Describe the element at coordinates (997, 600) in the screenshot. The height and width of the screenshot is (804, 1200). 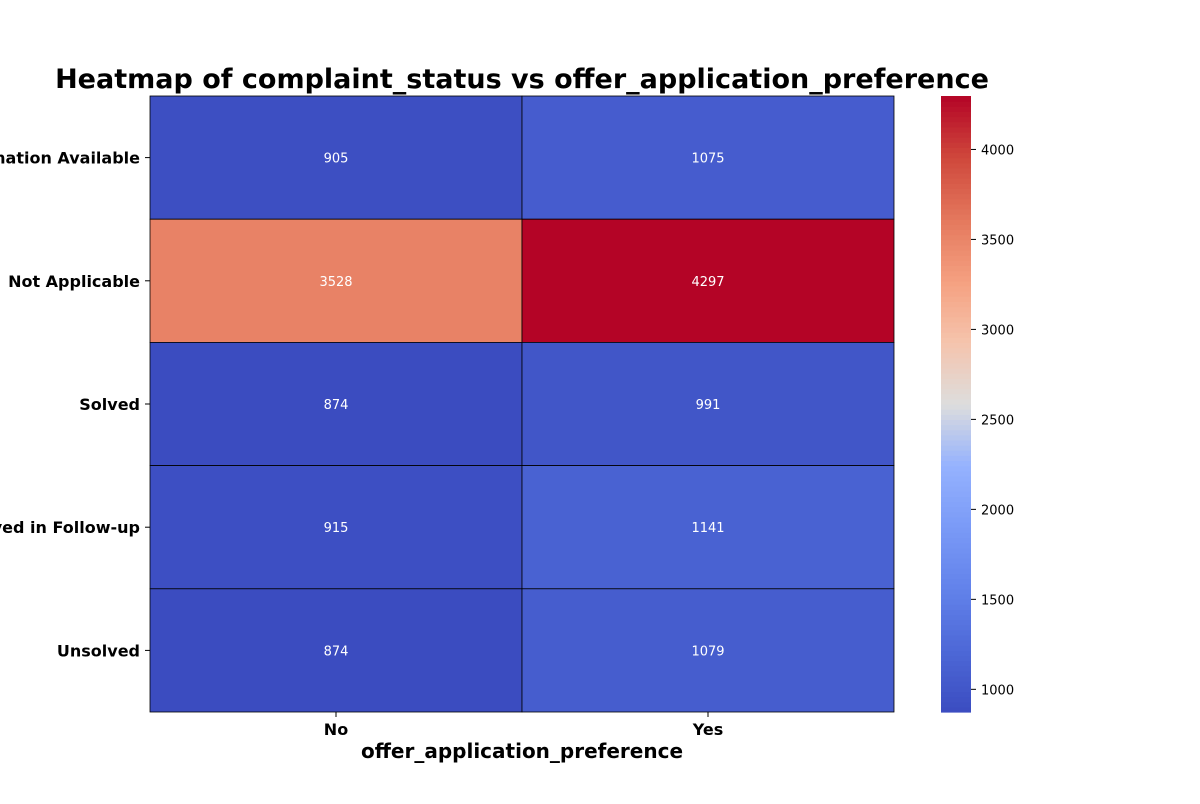
I see `colorbar-tick-label: 1500` at that location.